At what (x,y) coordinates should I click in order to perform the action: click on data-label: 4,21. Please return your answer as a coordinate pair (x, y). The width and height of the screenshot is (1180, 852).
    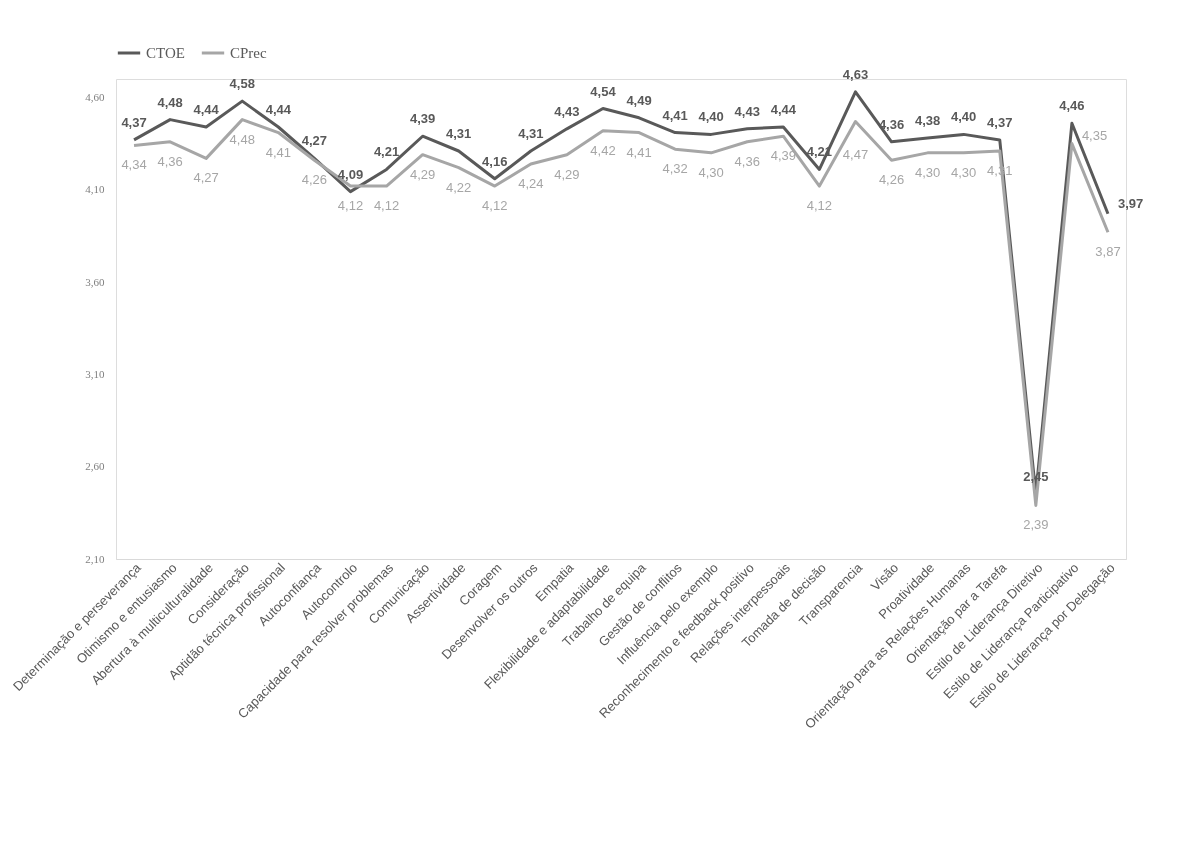
    Looking at the image, I should click on (386, 152).